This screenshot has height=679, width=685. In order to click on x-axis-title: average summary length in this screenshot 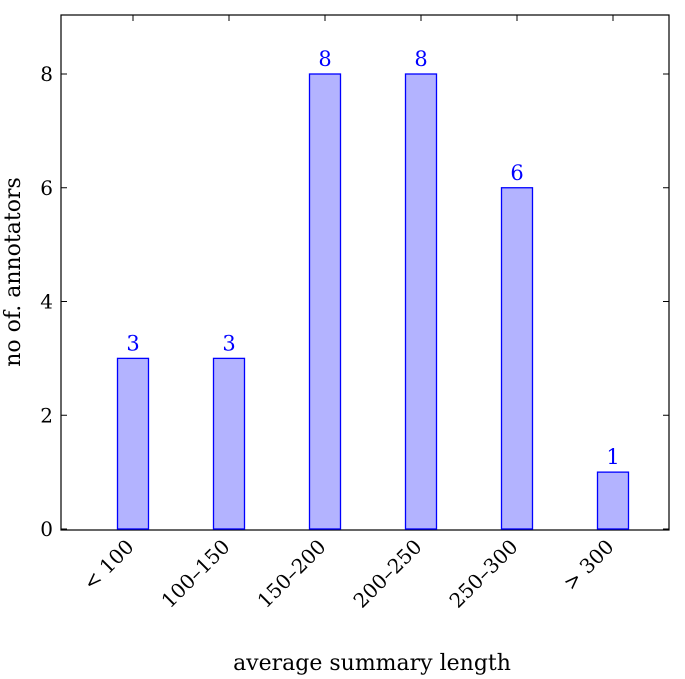, I will do `click(372, 663)`.